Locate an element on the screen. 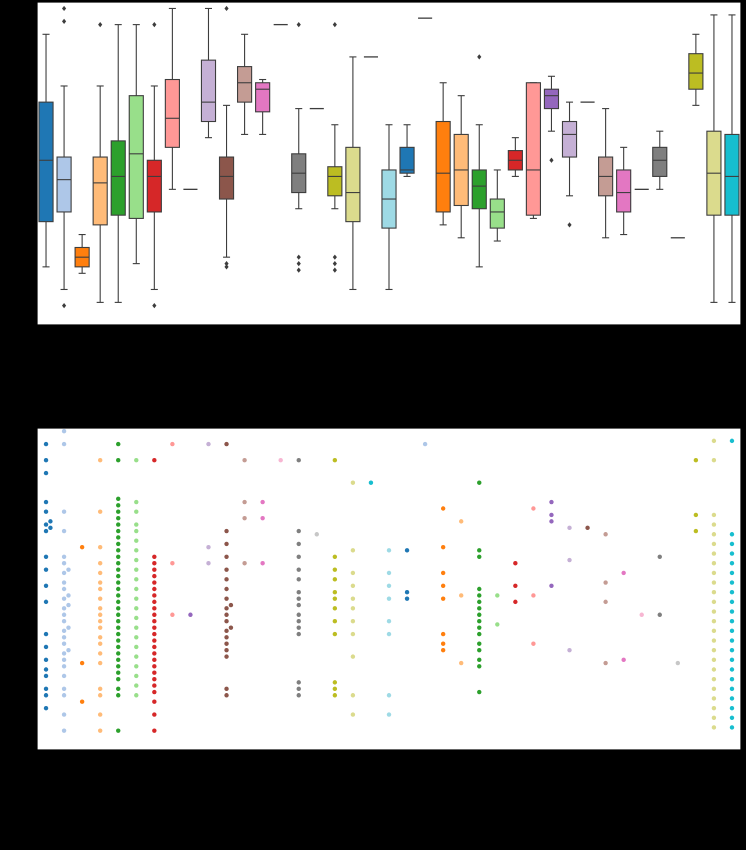  box-28-iqr is located at coordinates (533, 149).